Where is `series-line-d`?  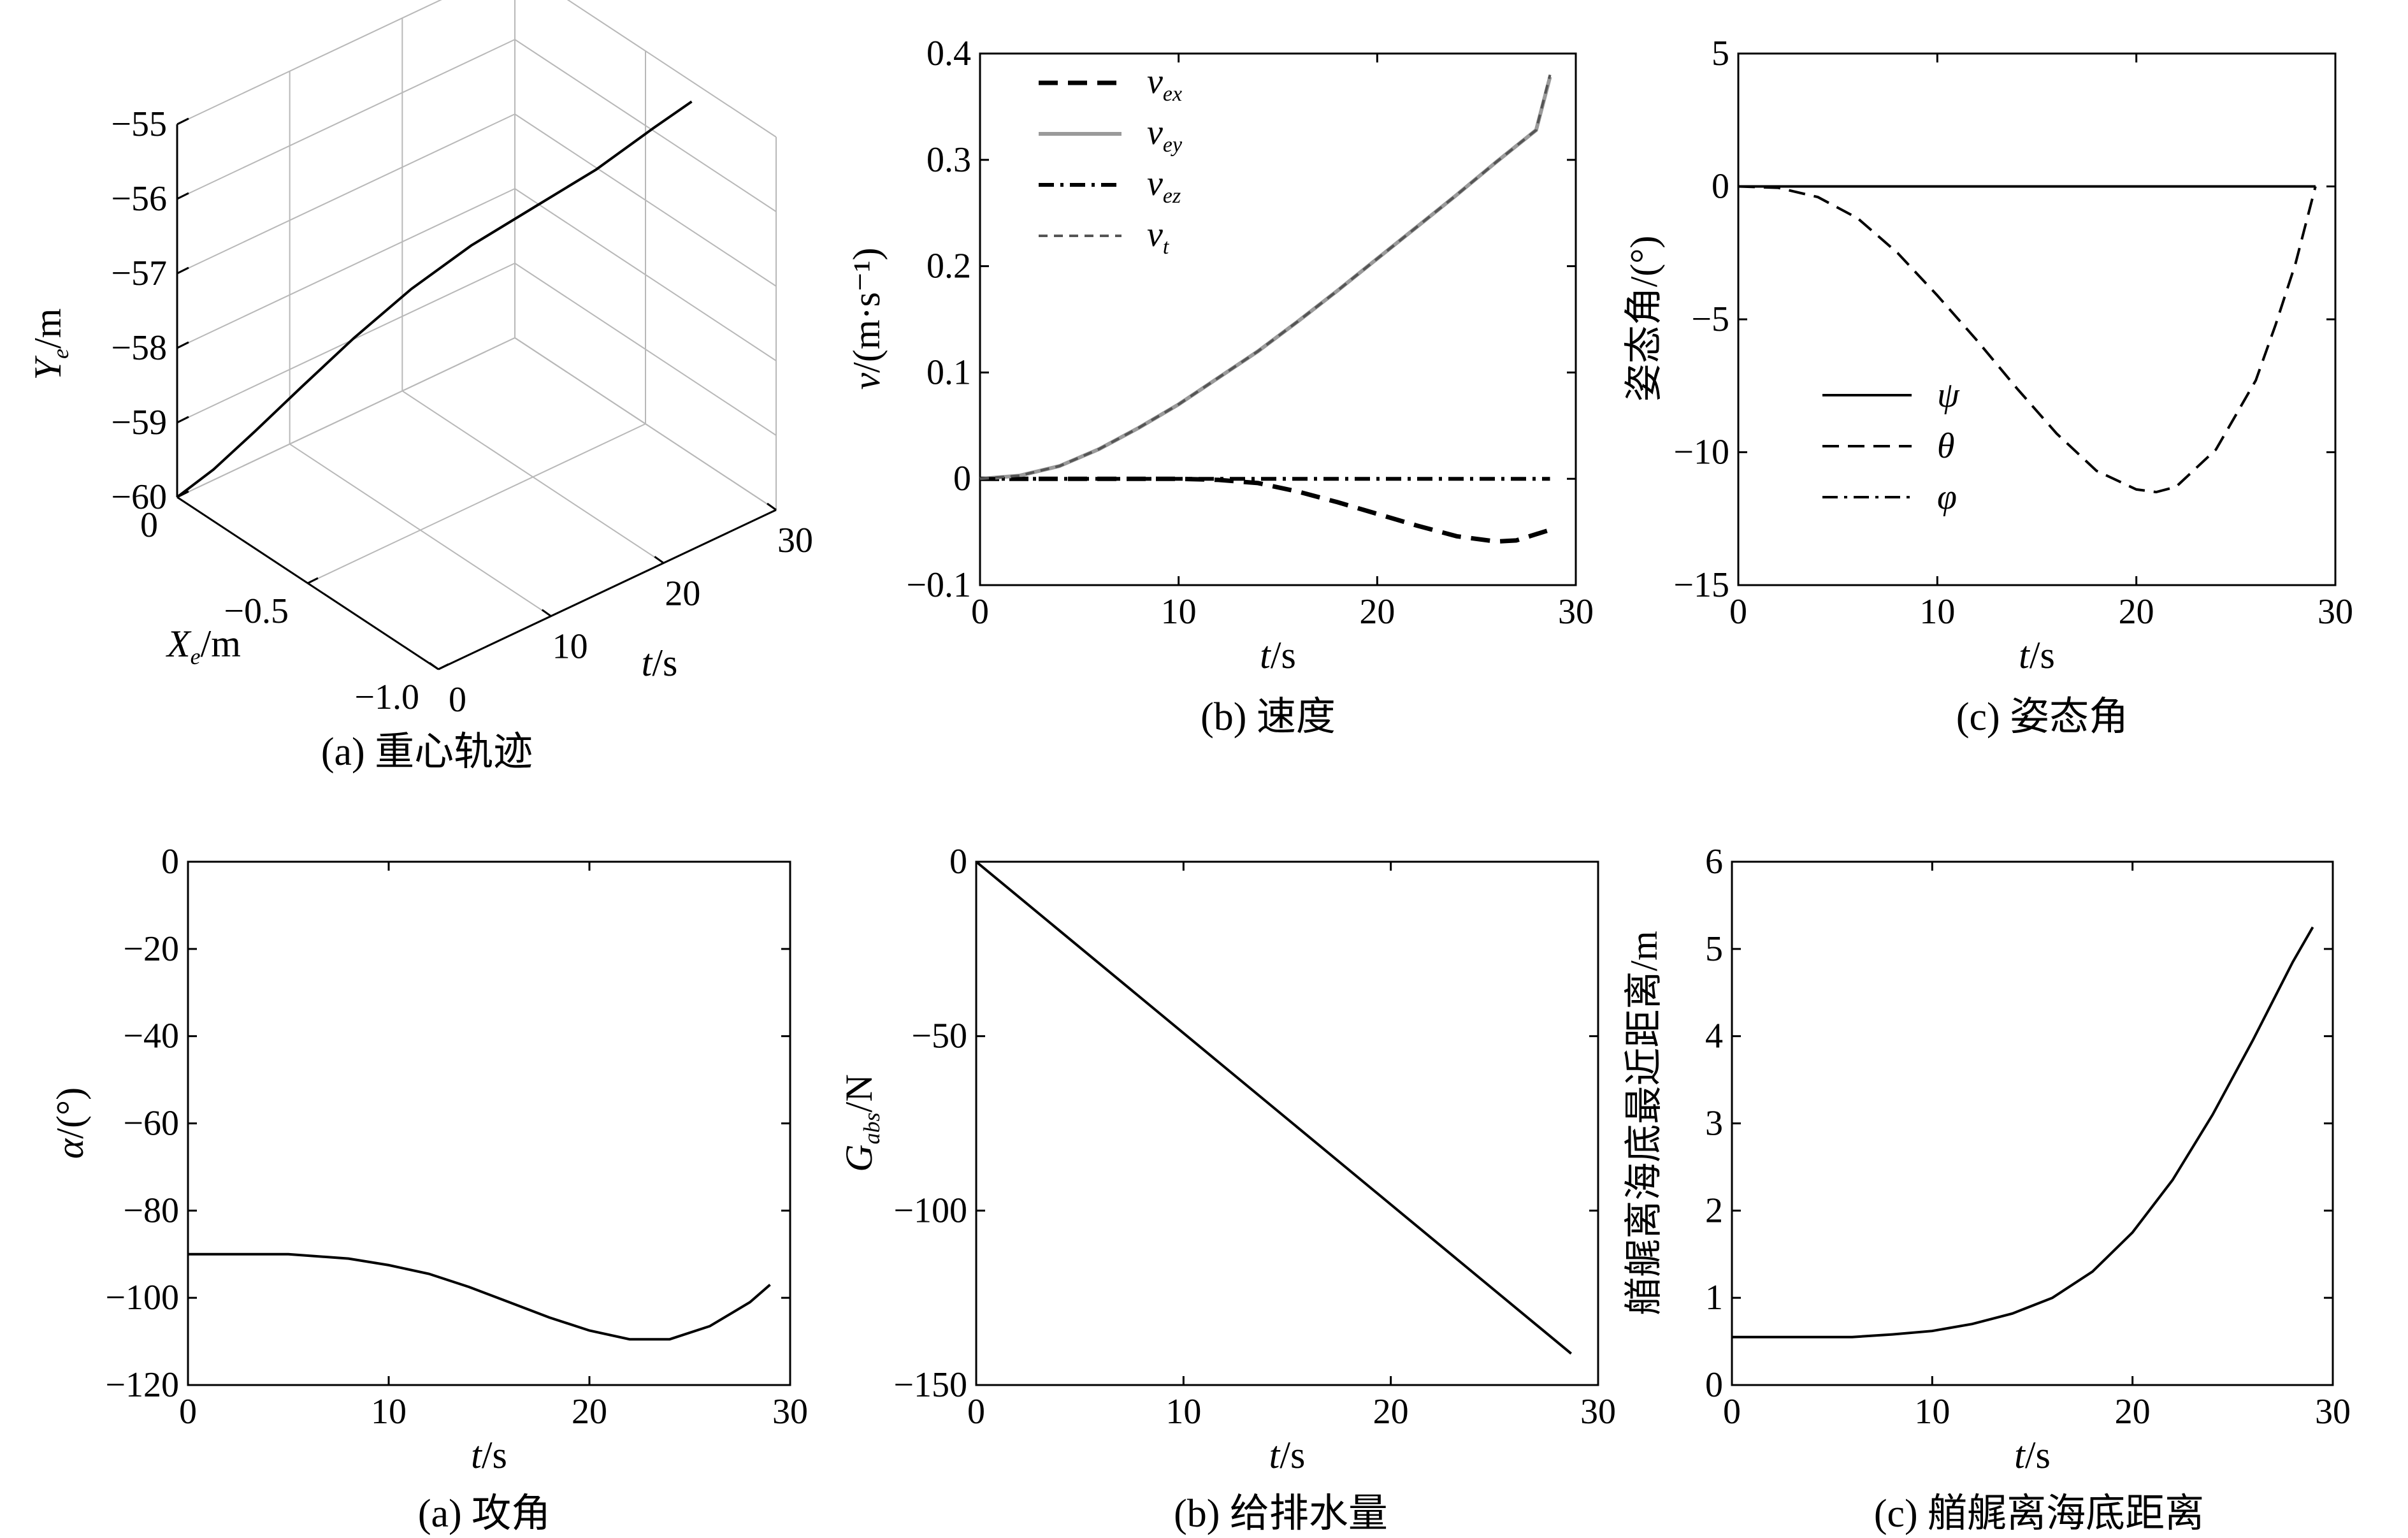 series-line-d is located at coordinates (2023, 1132).